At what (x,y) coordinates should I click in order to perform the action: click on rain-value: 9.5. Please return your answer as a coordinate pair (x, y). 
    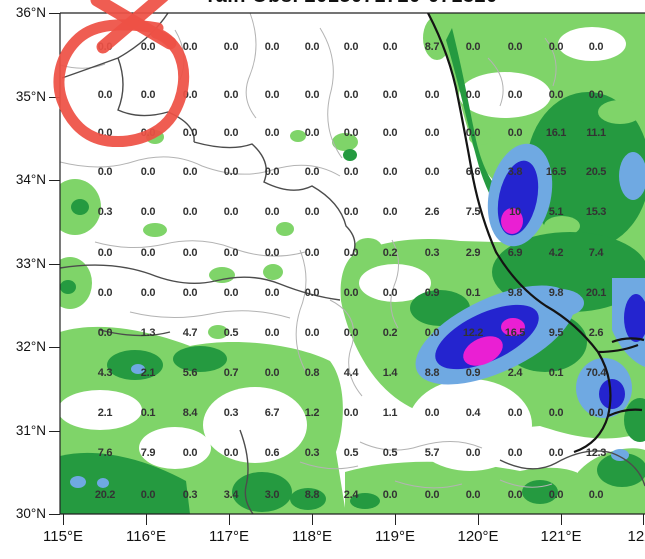
    Looking at the image, I should click on (556, 333).